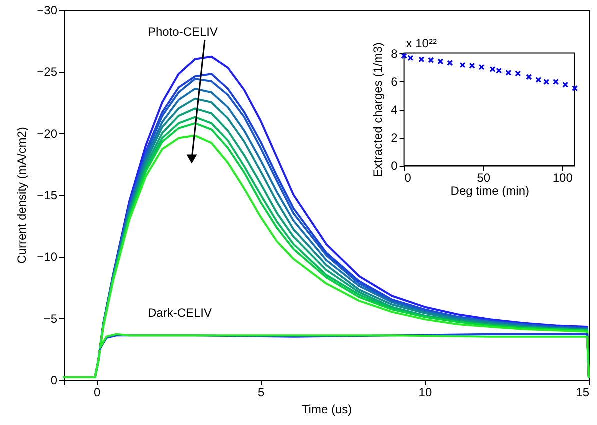 The width and height of the screenshot is (597, 425). I want to click on x-tick-label: 100, so click(563, 178).